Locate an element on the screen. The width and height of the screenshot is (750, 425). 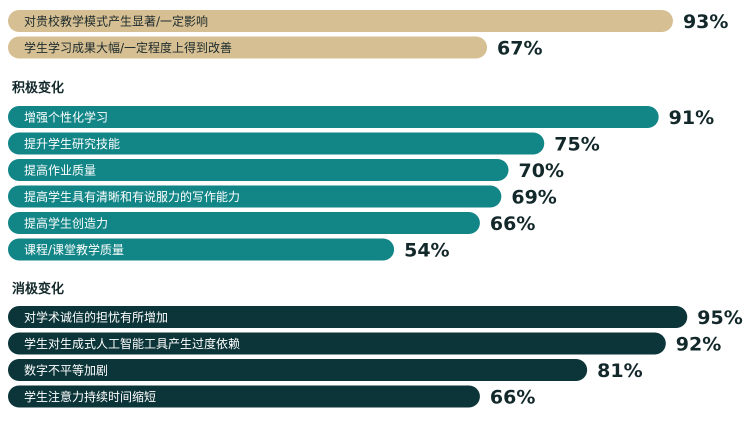
data-label-negative-1: 92% is located at coordinates (698, 345).